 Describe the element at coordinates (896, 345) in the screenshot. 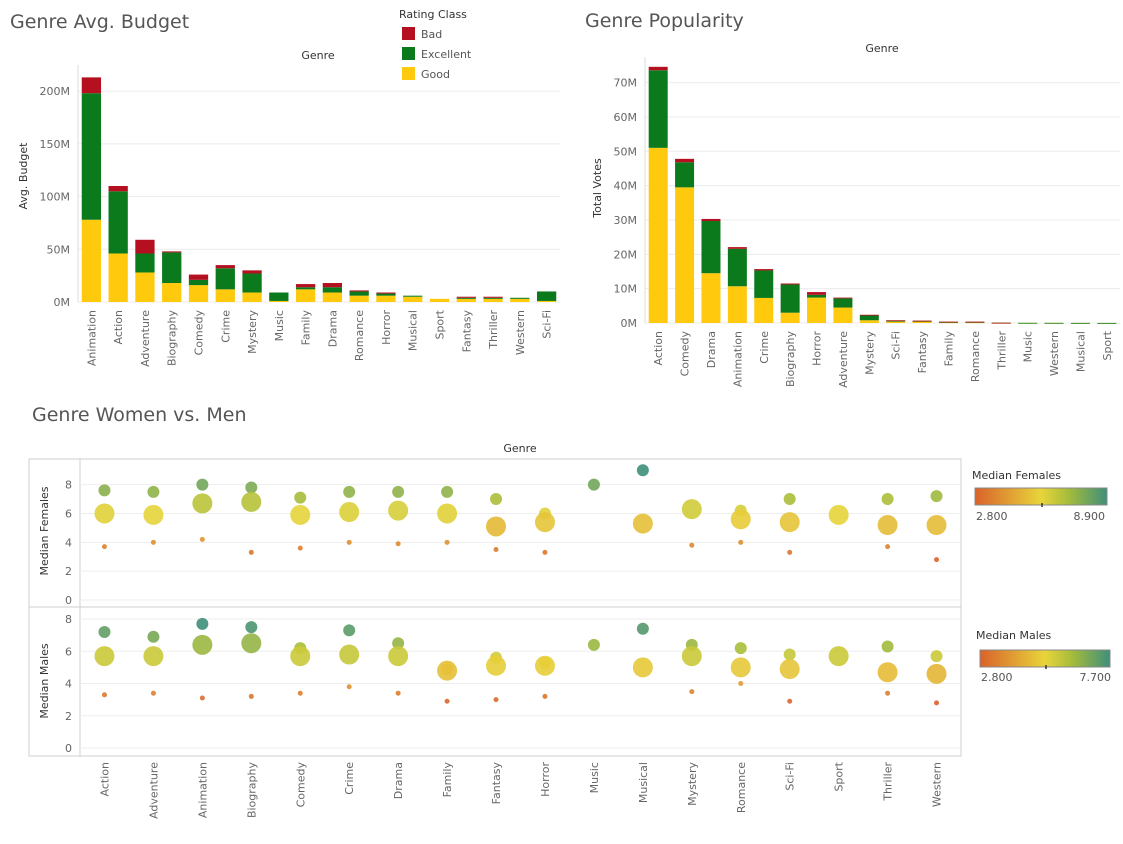

I see `popularity-x-tick-label: Sci-Fi` at that location.